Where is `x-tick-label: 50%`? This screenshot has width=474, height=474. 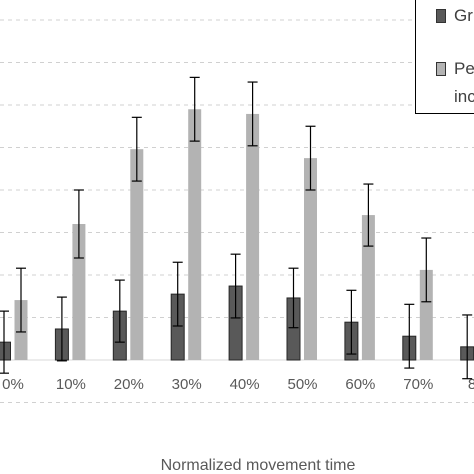
x-tick-label: 50% is located at coordinates (302, 384).